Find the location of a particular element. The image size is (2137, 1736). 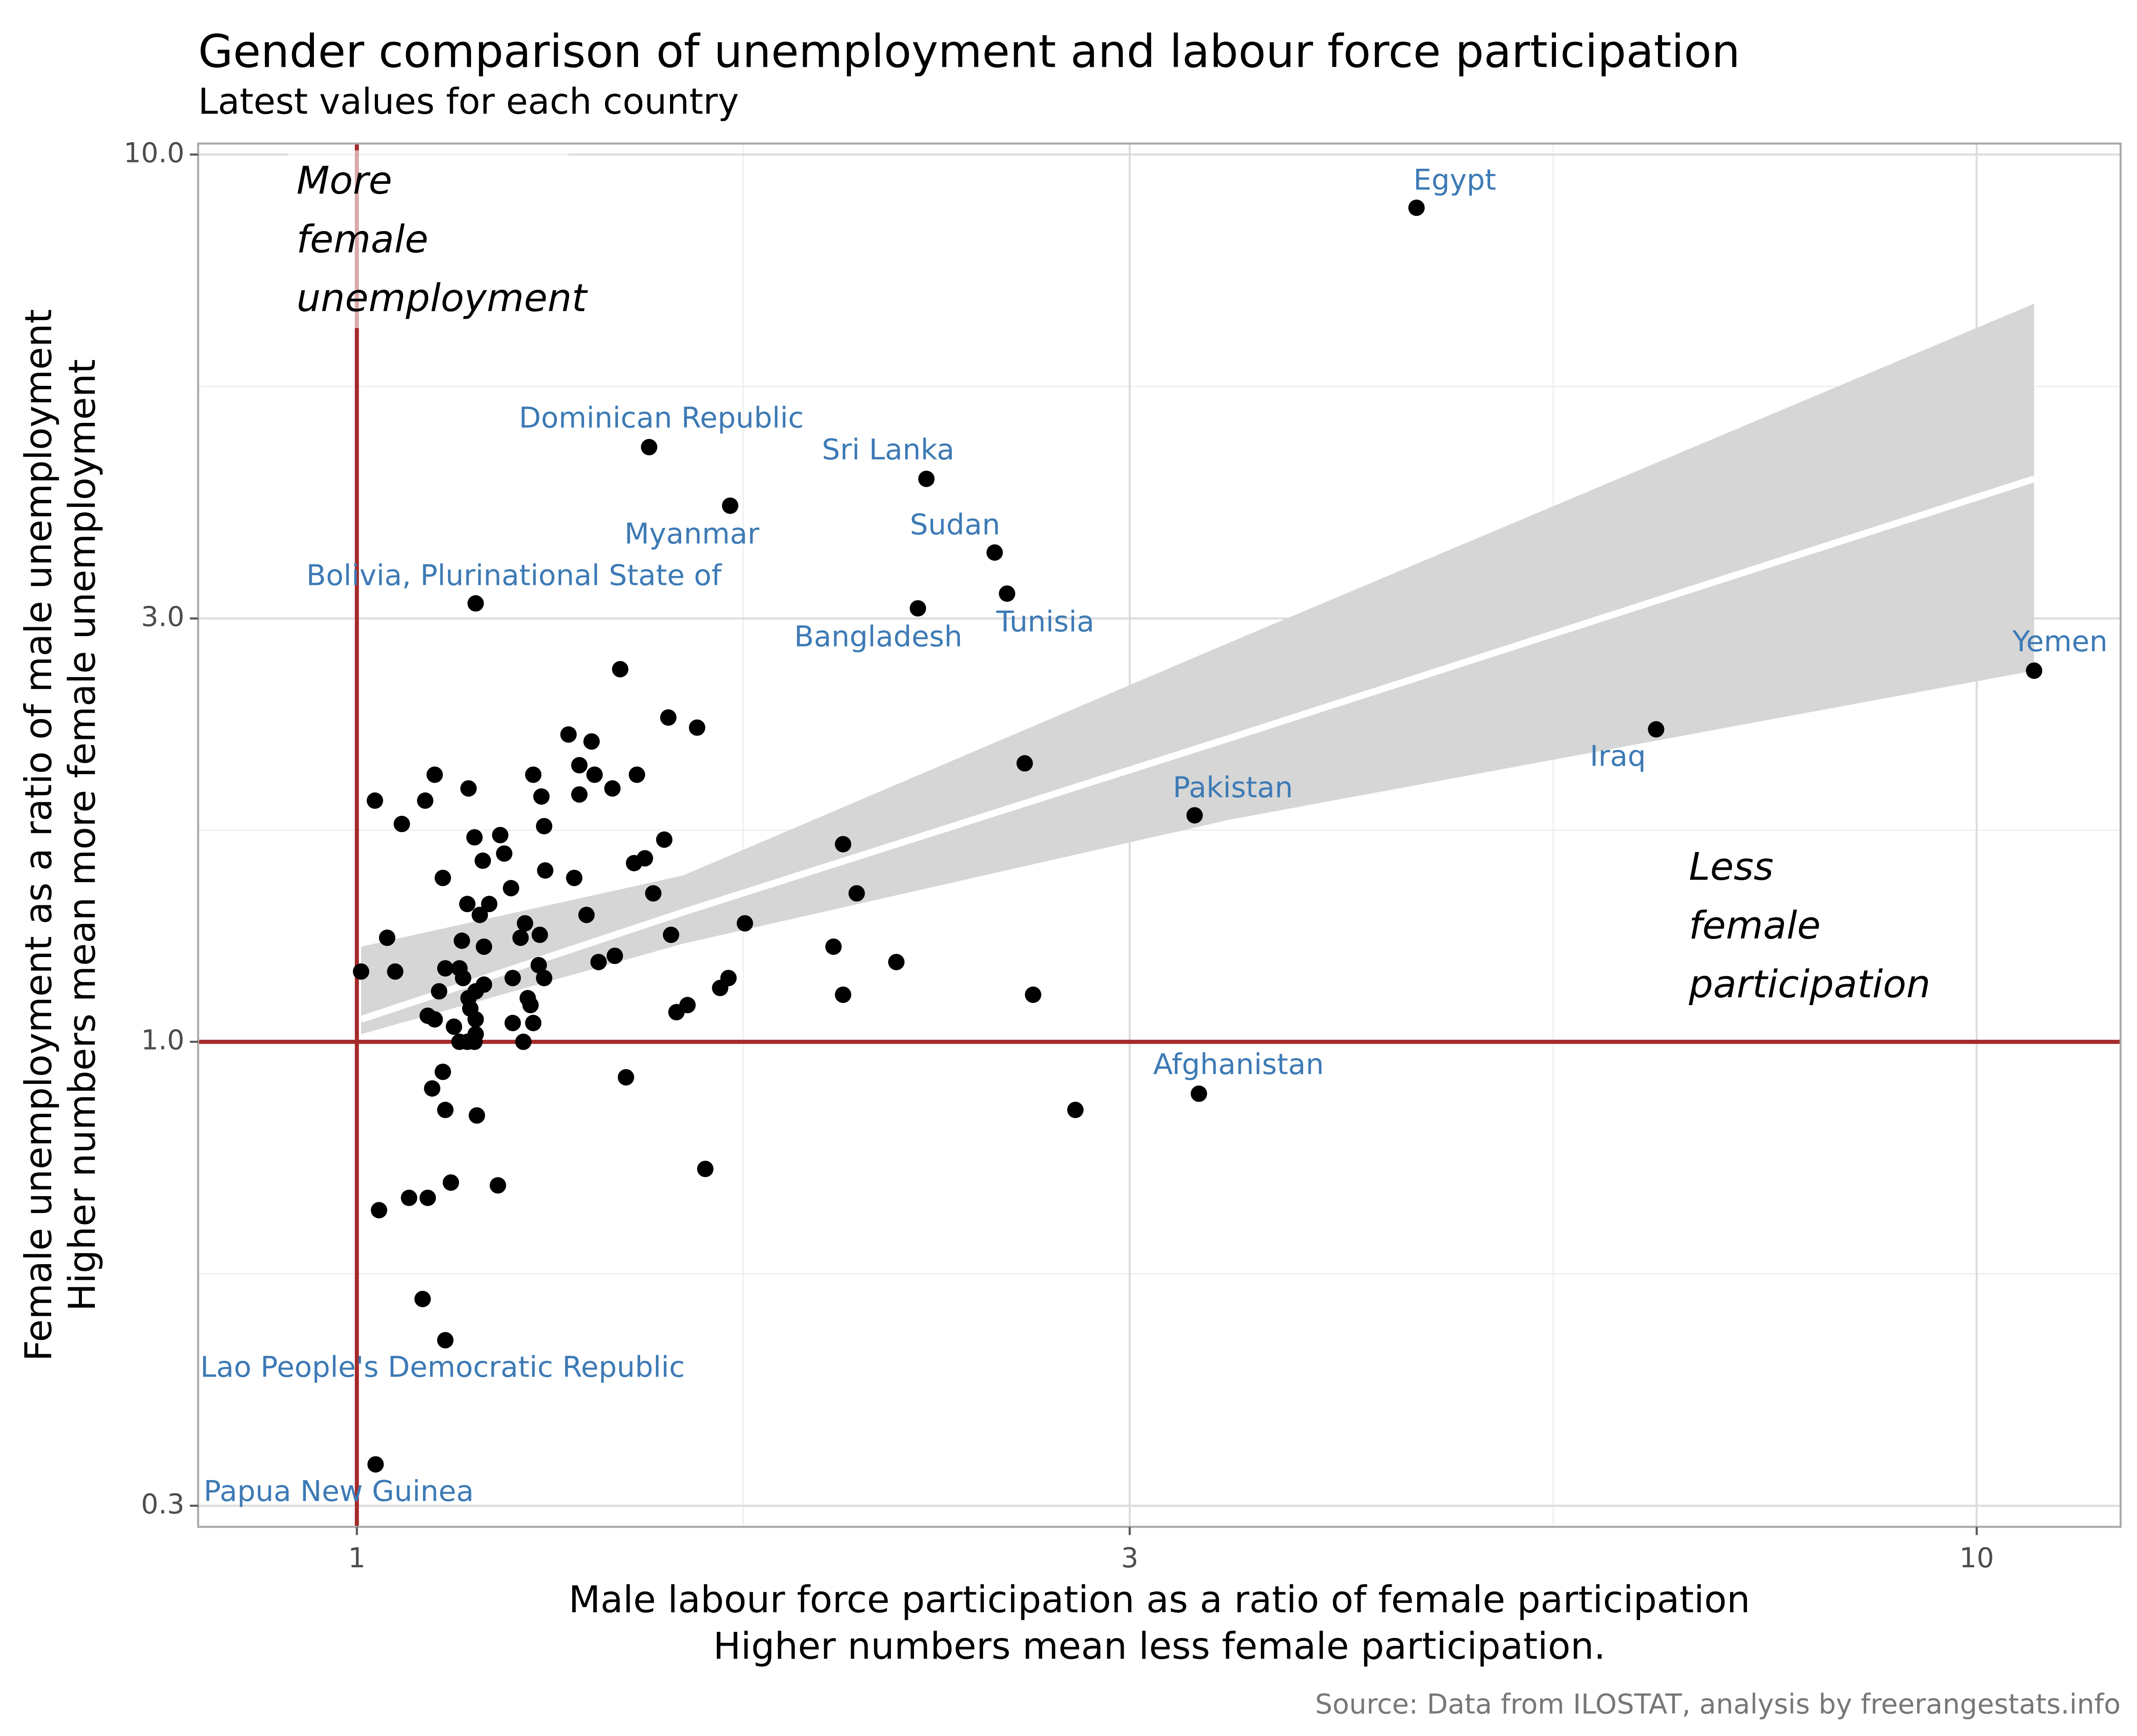

point-label: Iraq is located at coordinates (1618, 756).